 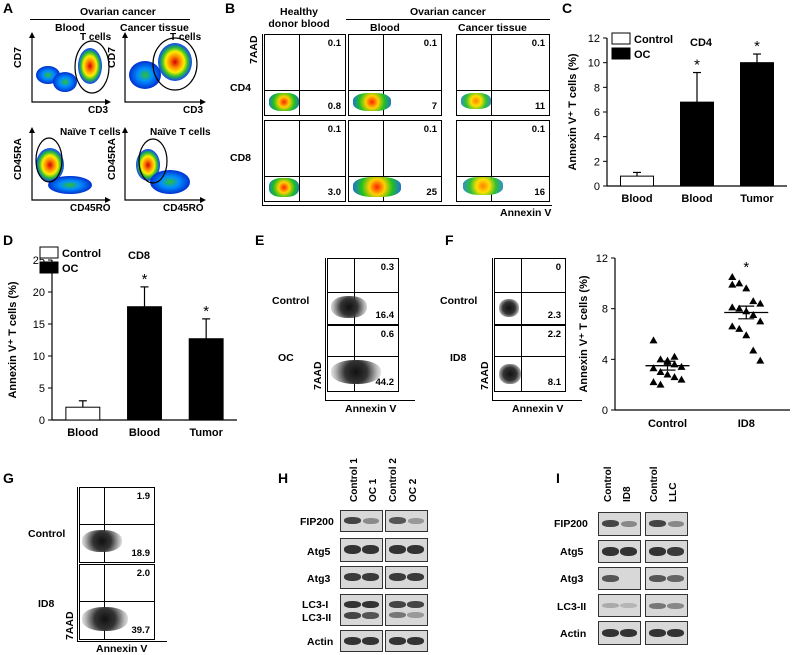 What do you see at coordinates (77, 564) in the screenshot?
I see `panel-g-y-axis` at bounding box center [77, 564].